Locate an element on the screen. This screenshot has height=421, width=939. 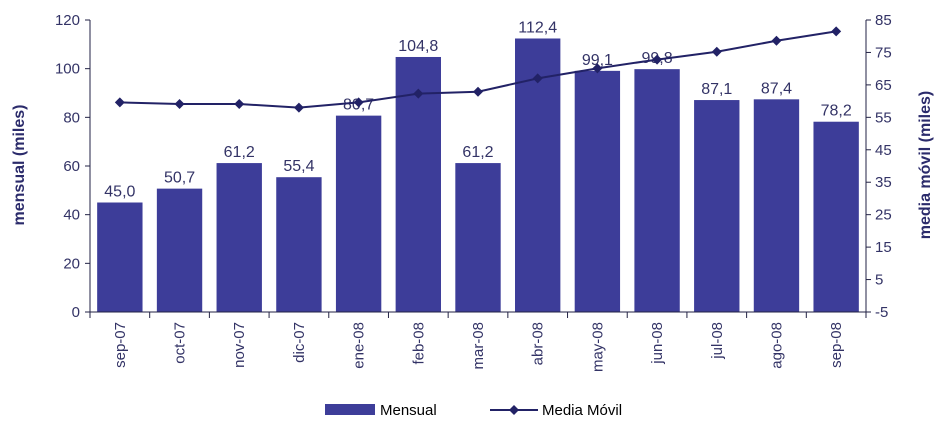
right-tick-label: 55 is located at coordinates (883, 117).